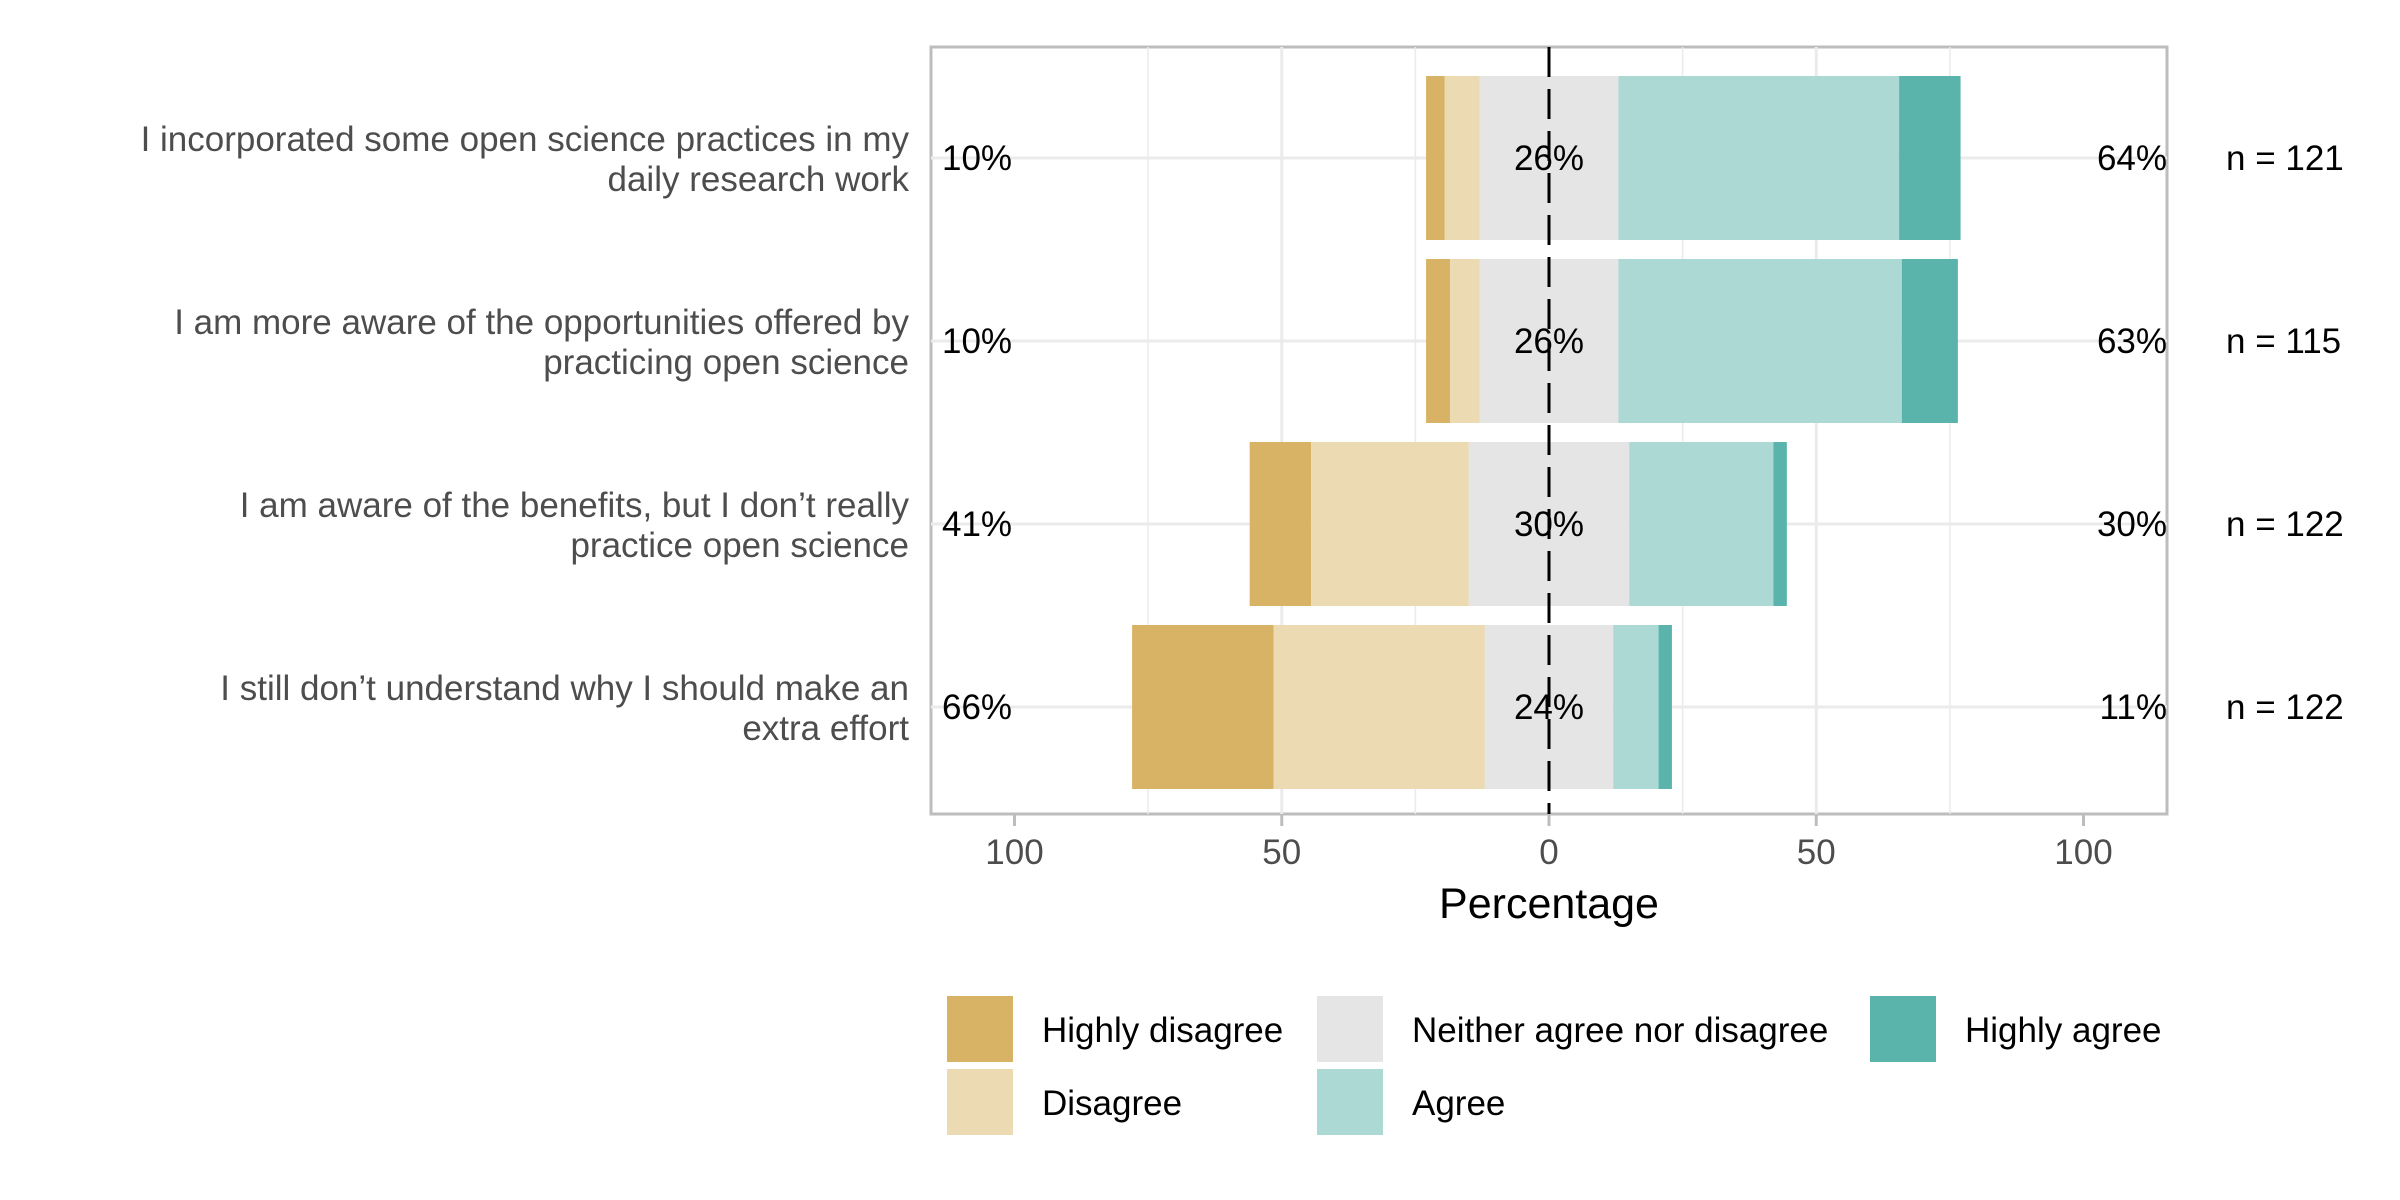  Describe the element at coordinates (1458, 1103) in the screenshot. I see `legend-label: Agree` at that location.